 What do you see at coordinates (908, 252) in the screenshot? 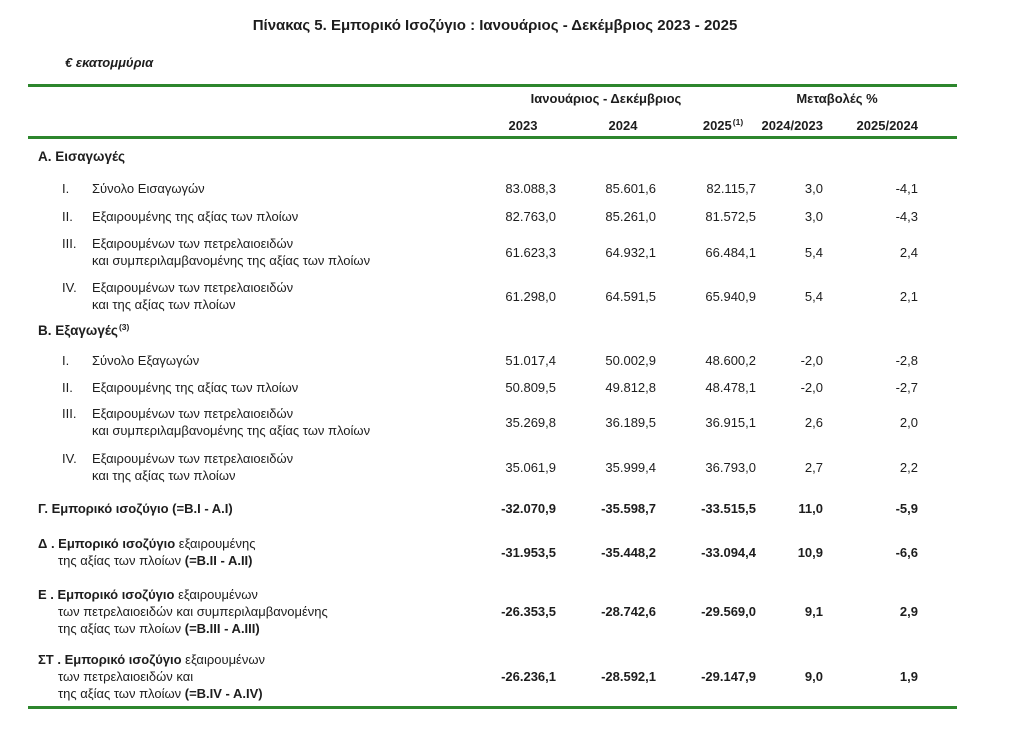
I see `change-2025-2024: 2,4` at bounding box center [908, 252].